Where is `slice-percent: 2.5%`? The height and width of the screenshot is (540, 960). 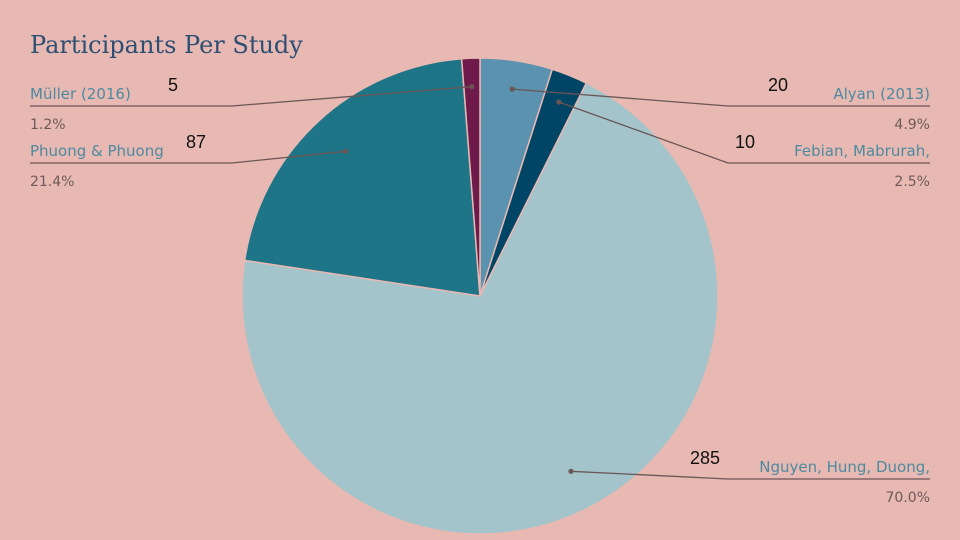
slice-percent: 2.5% is located at coordinates (912, 182).